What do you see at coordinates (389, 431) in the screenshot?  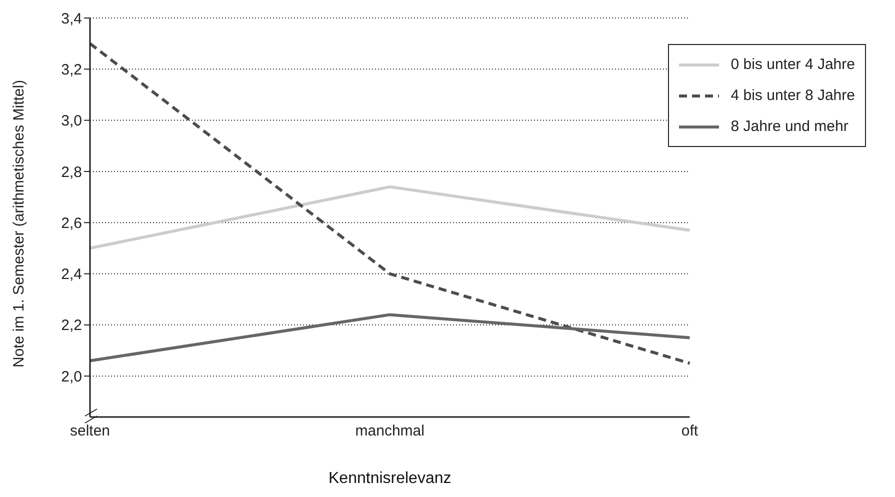 I see `x-tick-label: manchmal` at bounding box center [389, 431].